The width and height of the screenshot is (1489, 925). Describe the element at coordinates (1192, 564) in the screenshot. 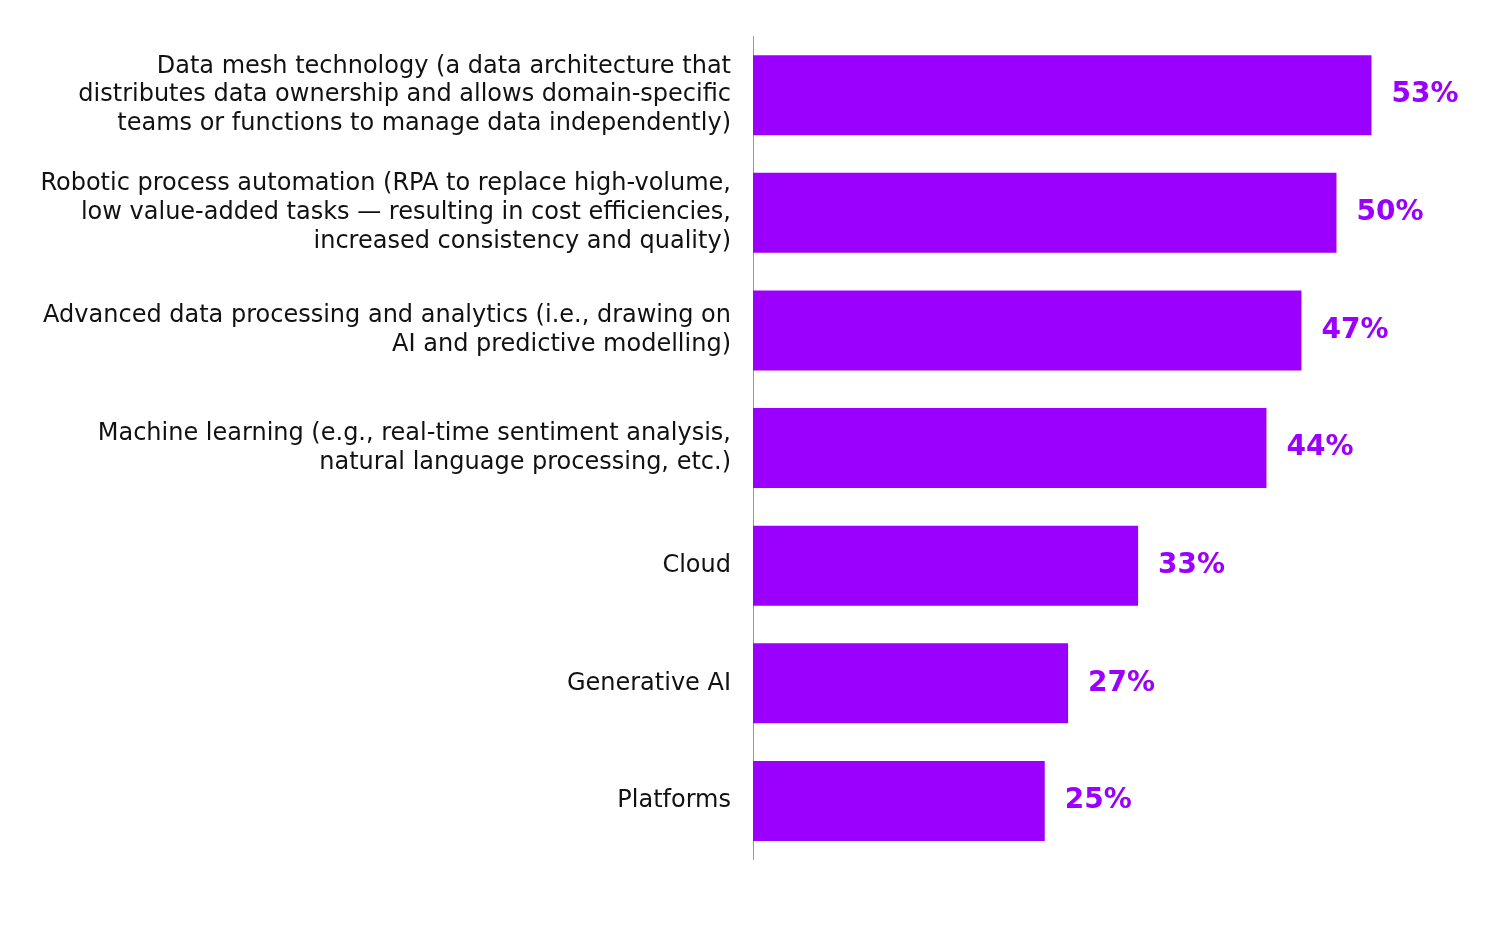

I see `data-label: 33%` at that location.